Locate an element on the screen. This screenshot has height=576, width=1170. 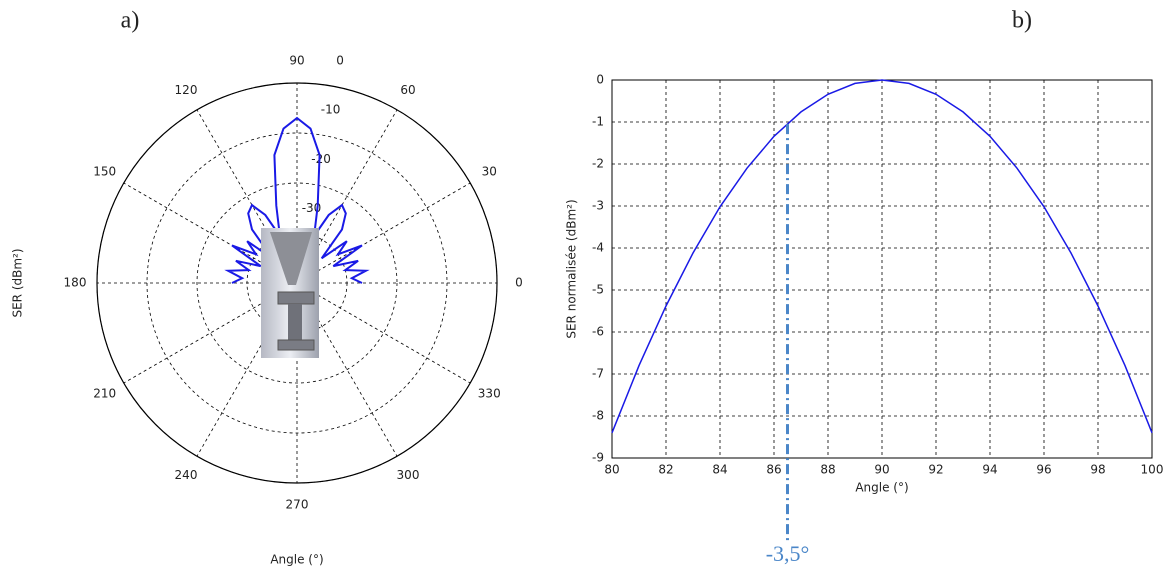
y-tick-label: -7 is located at coordinates (598, 374).